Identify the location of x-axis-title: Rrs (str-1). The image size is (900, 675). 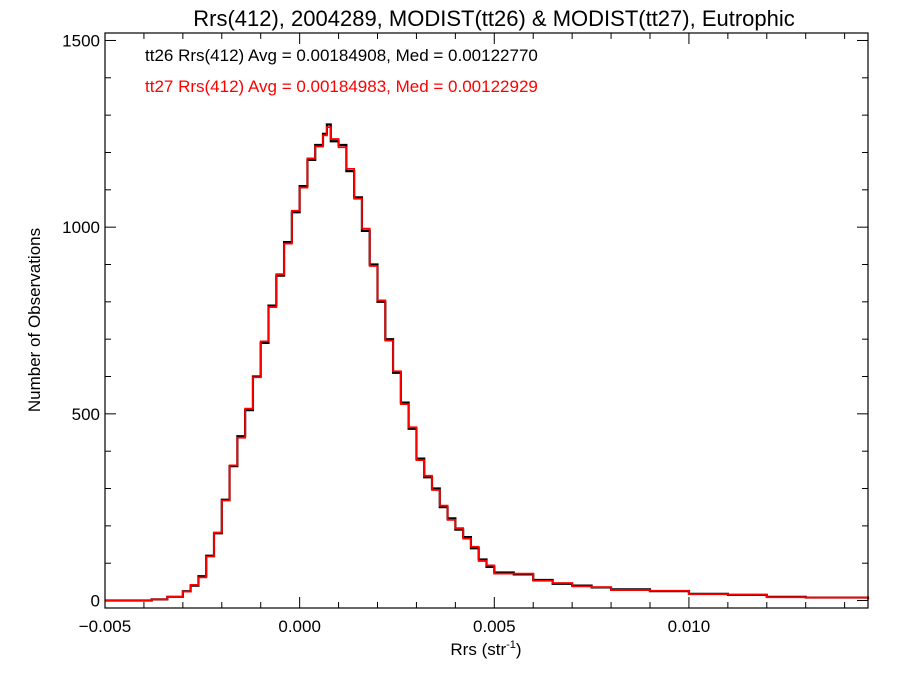
(485, 649).